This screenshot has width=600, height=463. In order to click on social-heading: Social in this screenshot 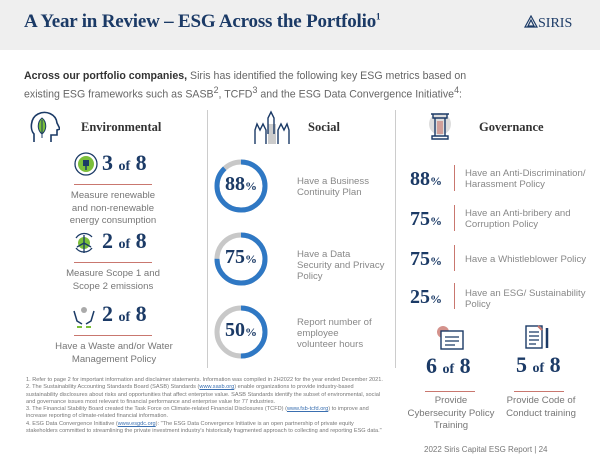, I will do `click(324, 127)`.